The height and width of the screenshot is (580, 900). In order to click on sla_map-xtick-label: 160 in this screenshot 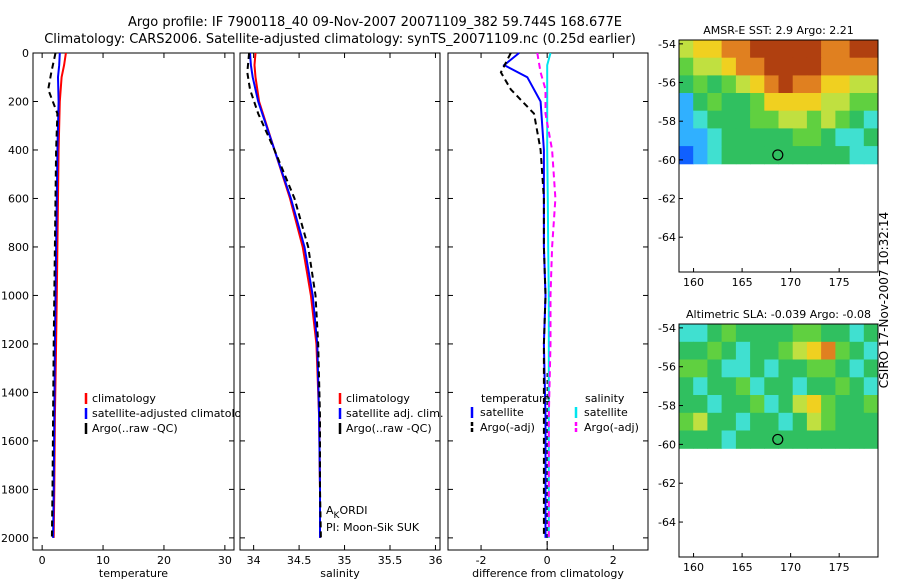, I will do `click(693, 567)`.